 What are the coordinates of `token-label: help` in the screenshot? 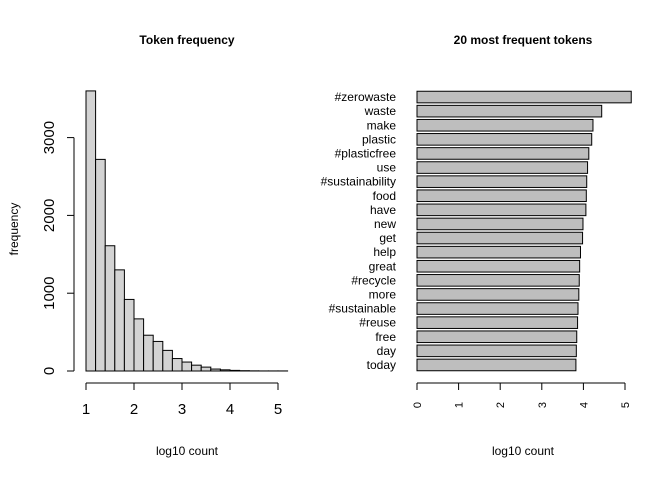 It's located at (384, 252).